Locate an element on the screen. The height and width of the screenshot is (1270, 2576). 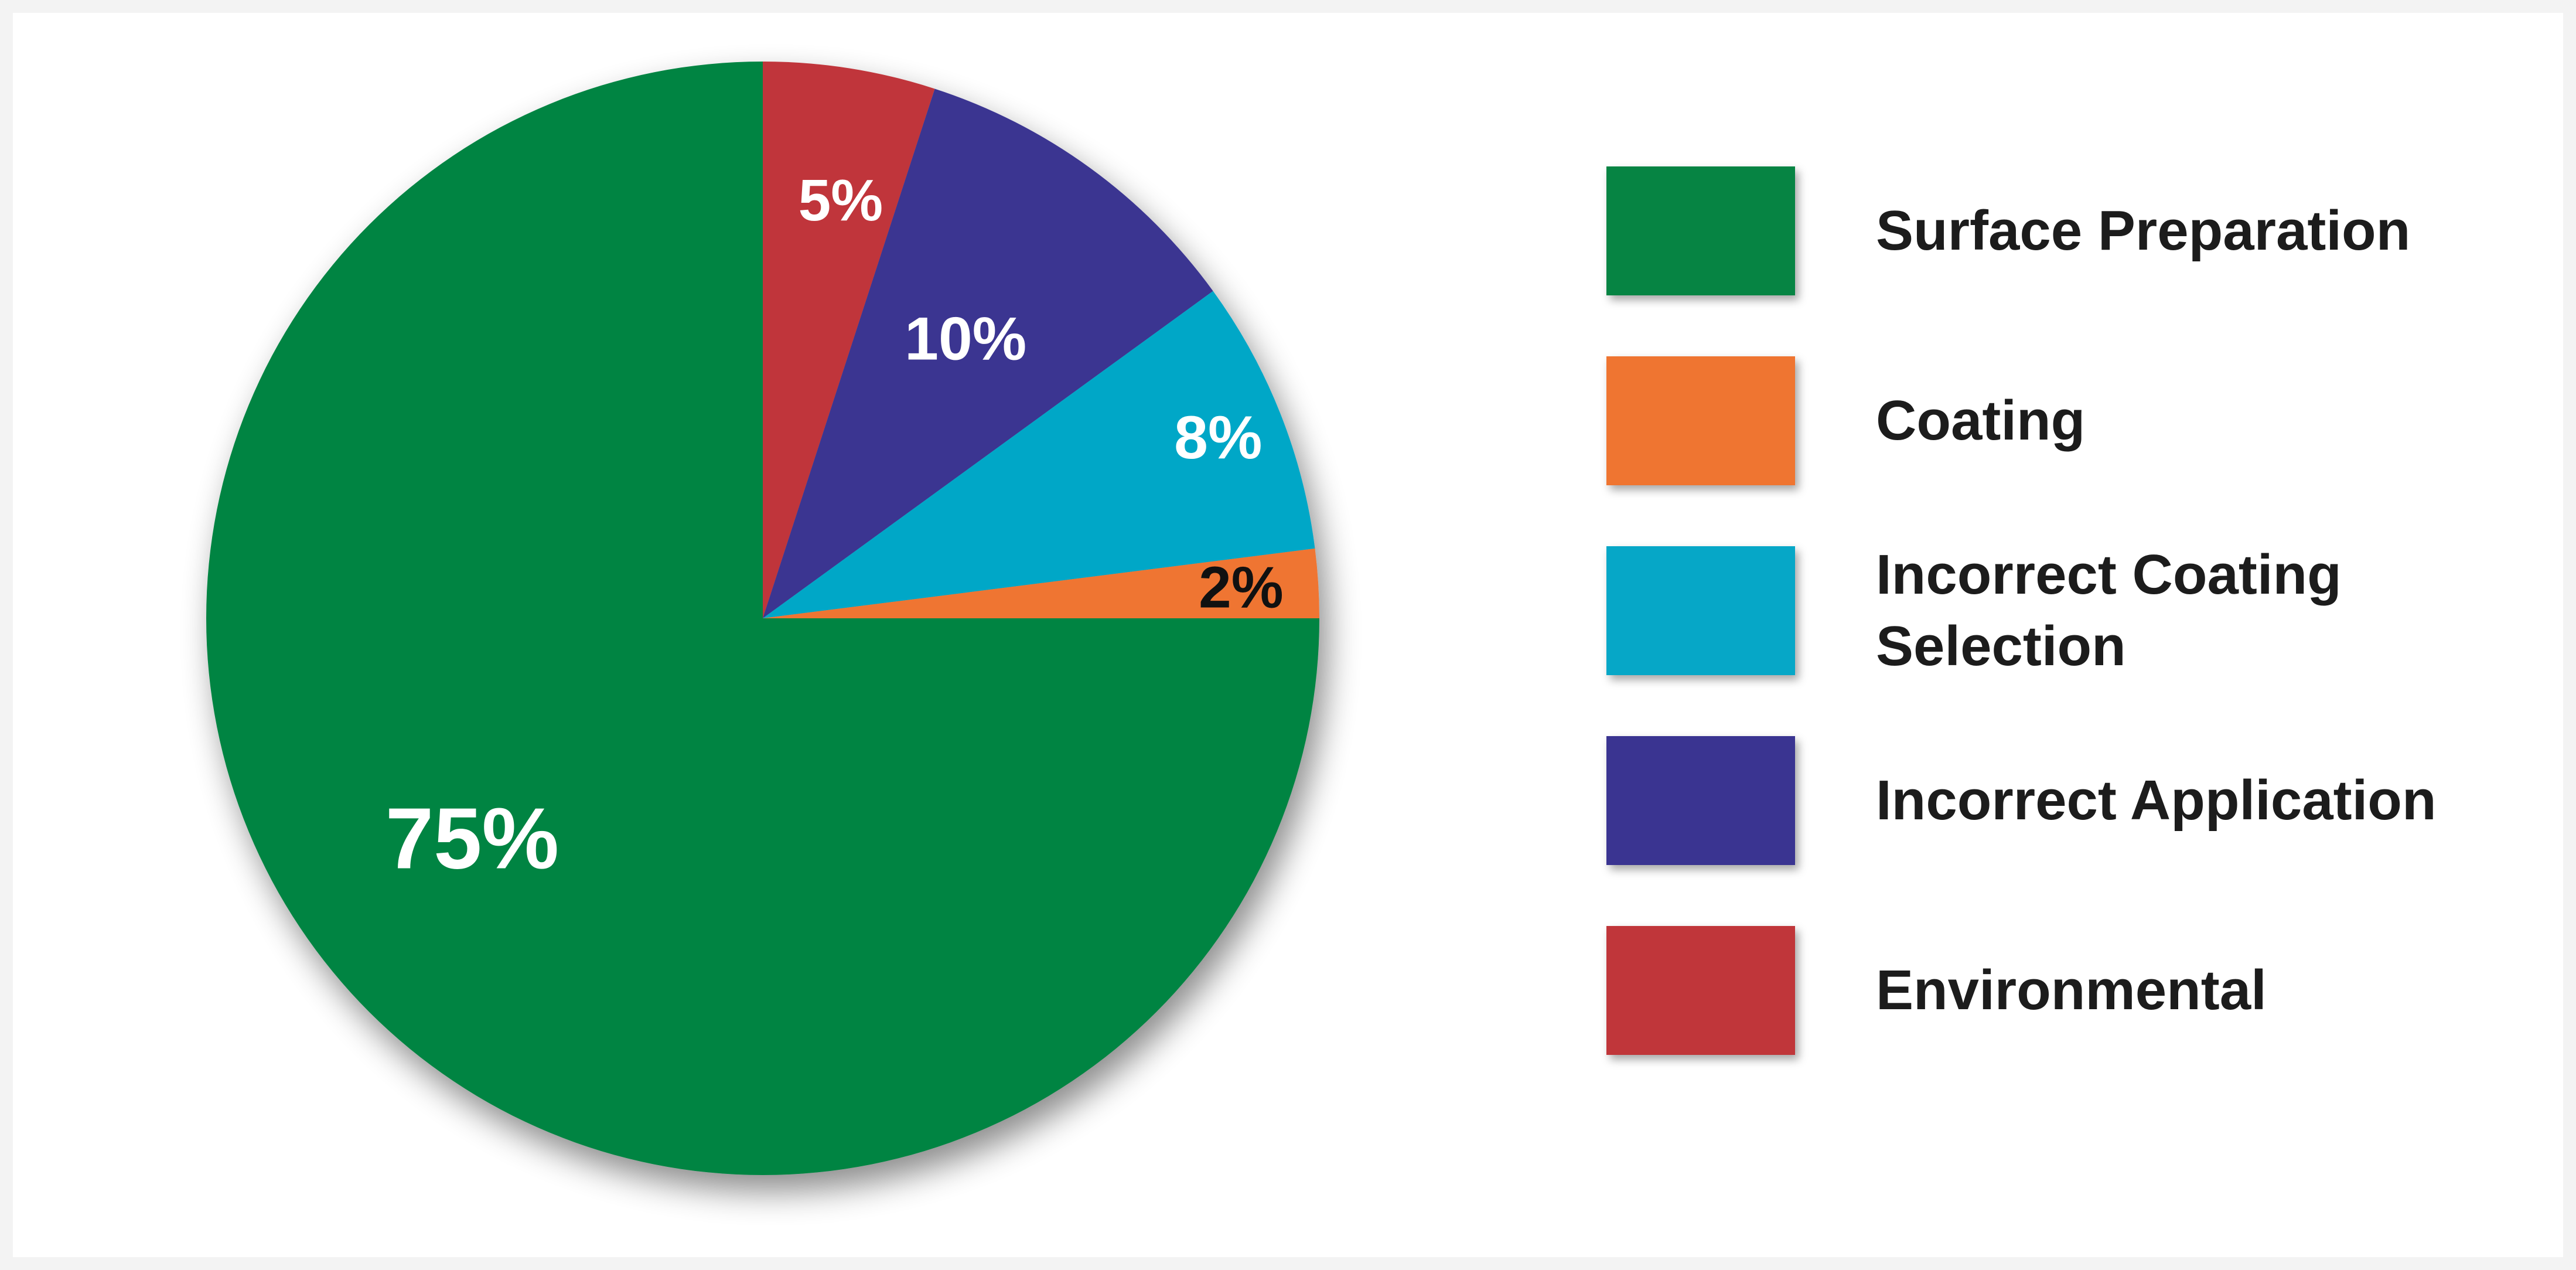
legend-label: Incorrect Coating Selection is located at coordinates (2109, 610).